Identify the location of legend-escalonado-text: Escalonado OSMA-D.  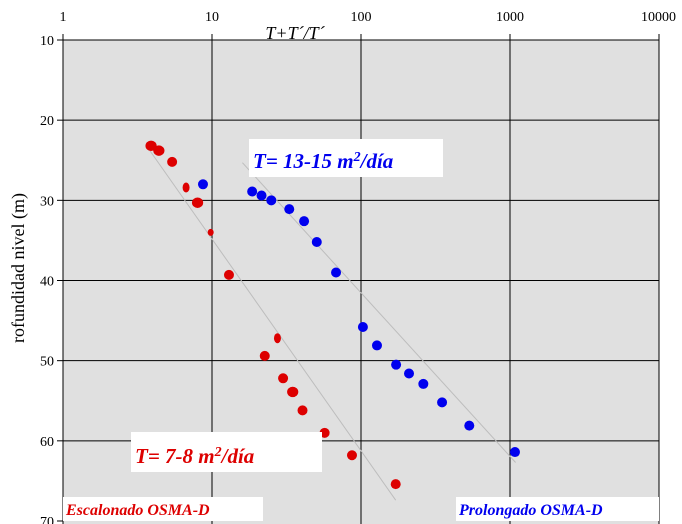
(137, 510).